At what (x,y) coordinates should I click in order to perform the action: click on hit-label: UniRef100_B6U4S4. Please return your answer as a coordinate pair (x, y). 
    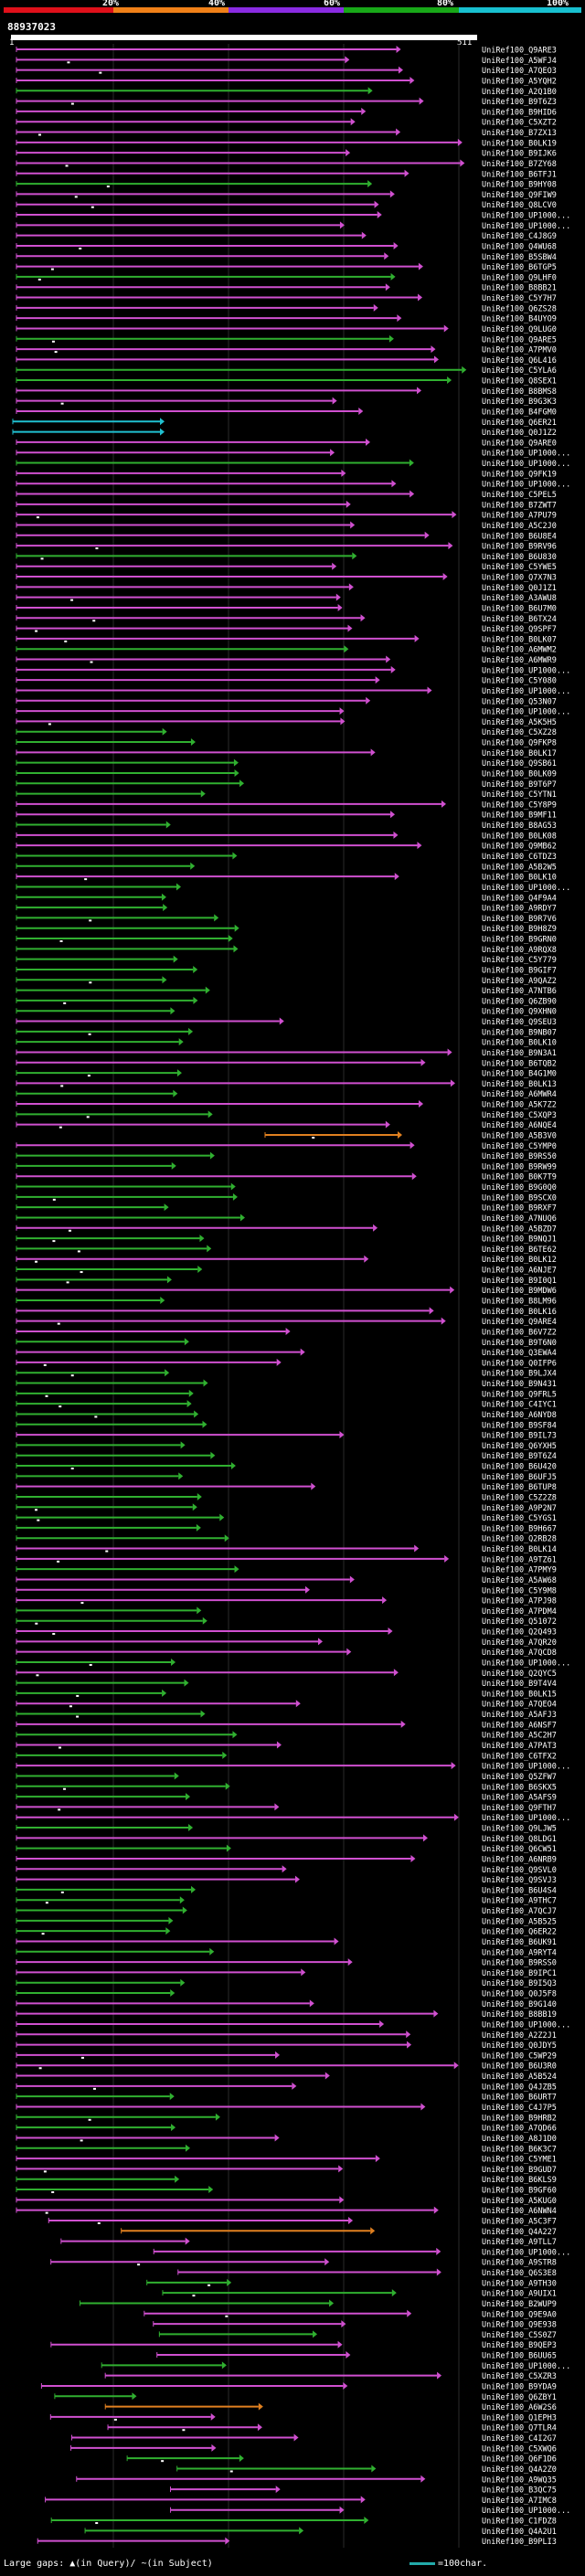
    Looking at the image, I should click on (519, 1890).